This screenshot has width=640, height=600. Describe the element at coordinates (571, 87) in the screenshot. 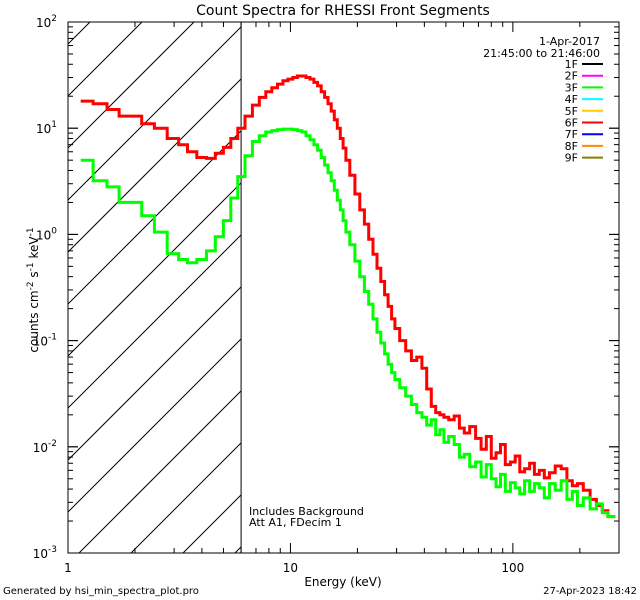

I see `legend-label-3F: 3F` at that location.